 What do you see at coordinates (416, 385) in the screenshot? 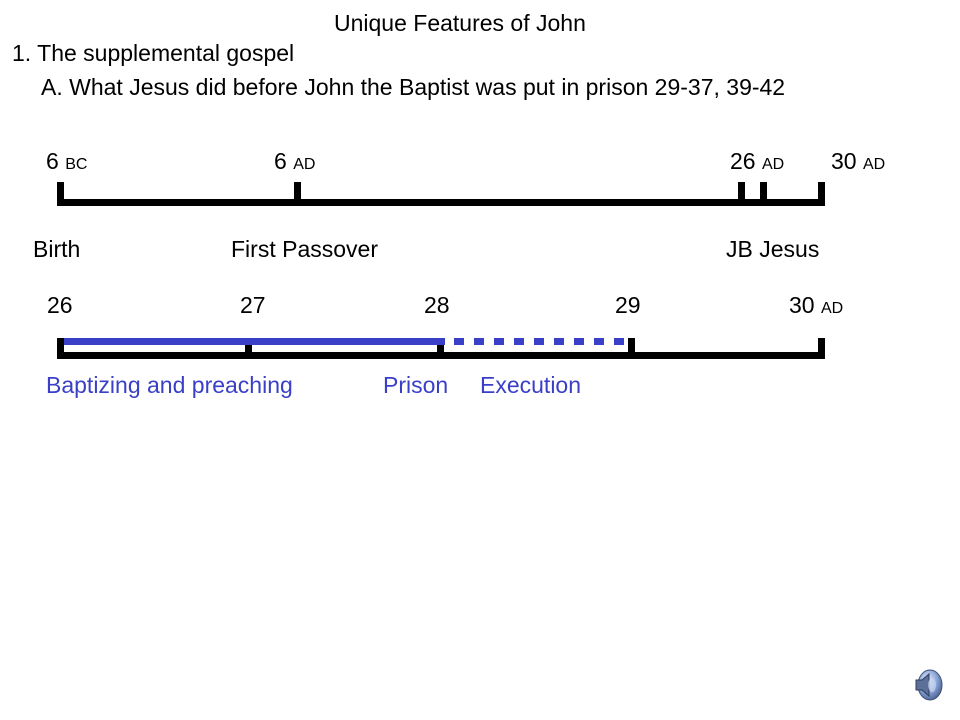
I see `event-label-prison: Prison` at bounding box center [416, 385].